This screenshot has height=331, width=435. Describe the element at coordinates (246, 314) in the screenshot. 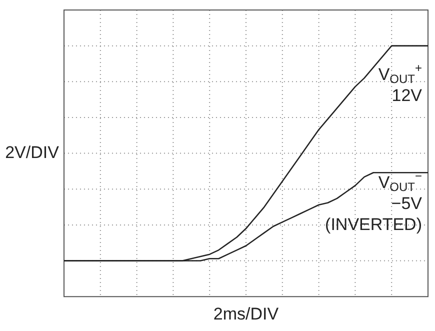

I see `x-axis-title: 2ms/DIV` at that location.